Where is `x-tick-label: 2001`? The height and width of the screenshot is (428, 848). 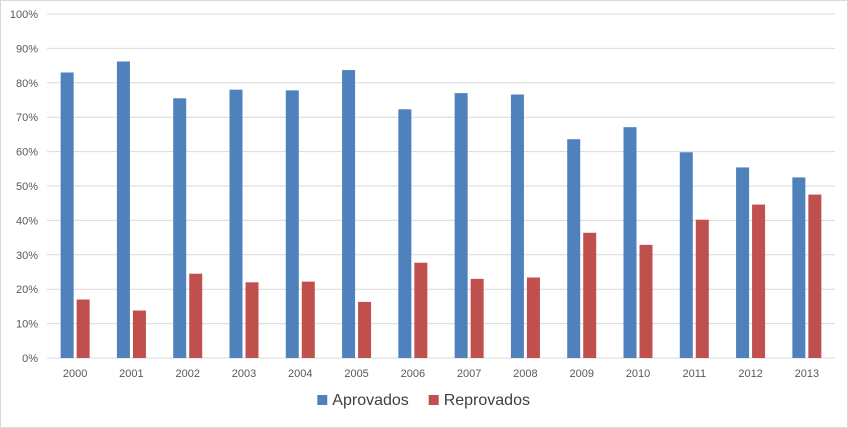
x-tick-label: 2001 is located at coordinates (131, 374).